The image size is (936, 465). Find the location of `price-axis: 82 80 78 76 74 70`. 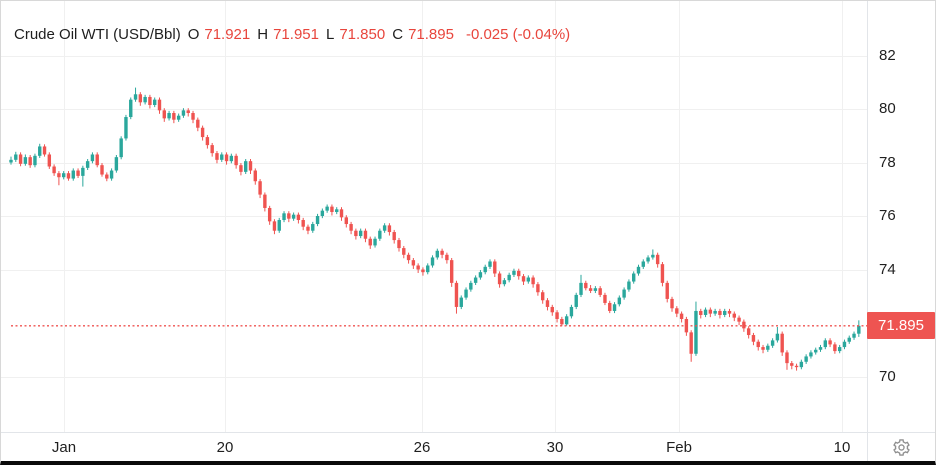

price-axis: 82 80 78 76 74 70 is located at coordinates (901, 216).